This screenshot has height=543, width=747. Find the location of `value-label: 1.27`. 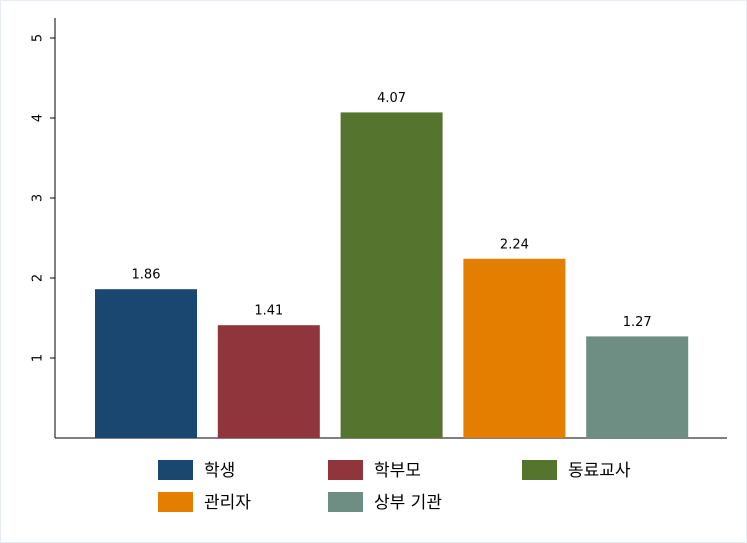

value-label: 1.27 is located at coordinates (637, 322).